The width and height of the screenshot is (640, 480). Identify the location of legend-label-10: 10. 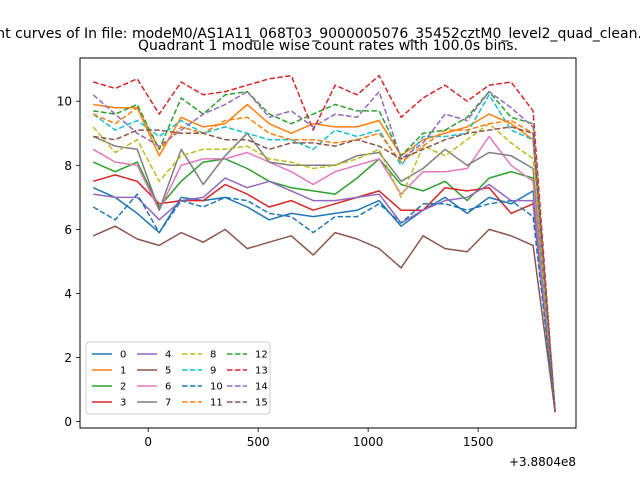
(216, 387).